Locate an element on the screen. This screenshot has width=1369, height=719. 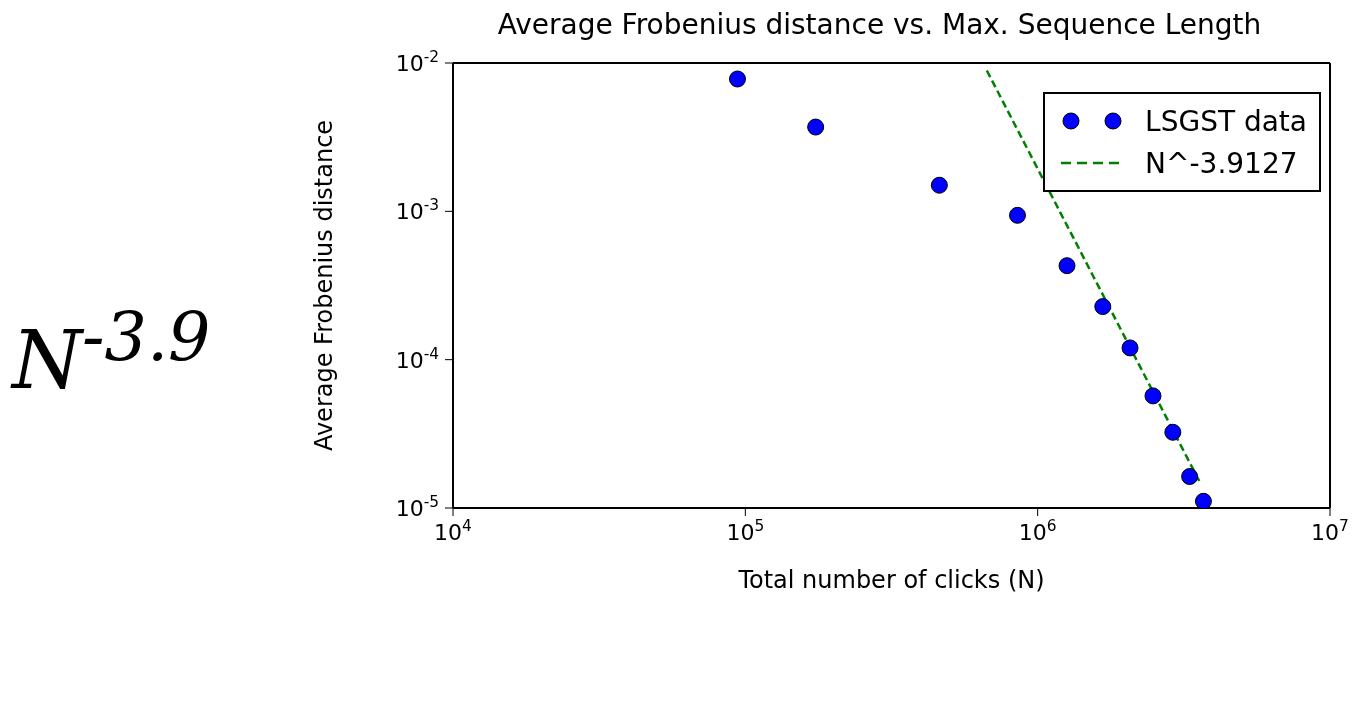
legend-label: N^-3.9127 is located at coordinates (1221, 163).